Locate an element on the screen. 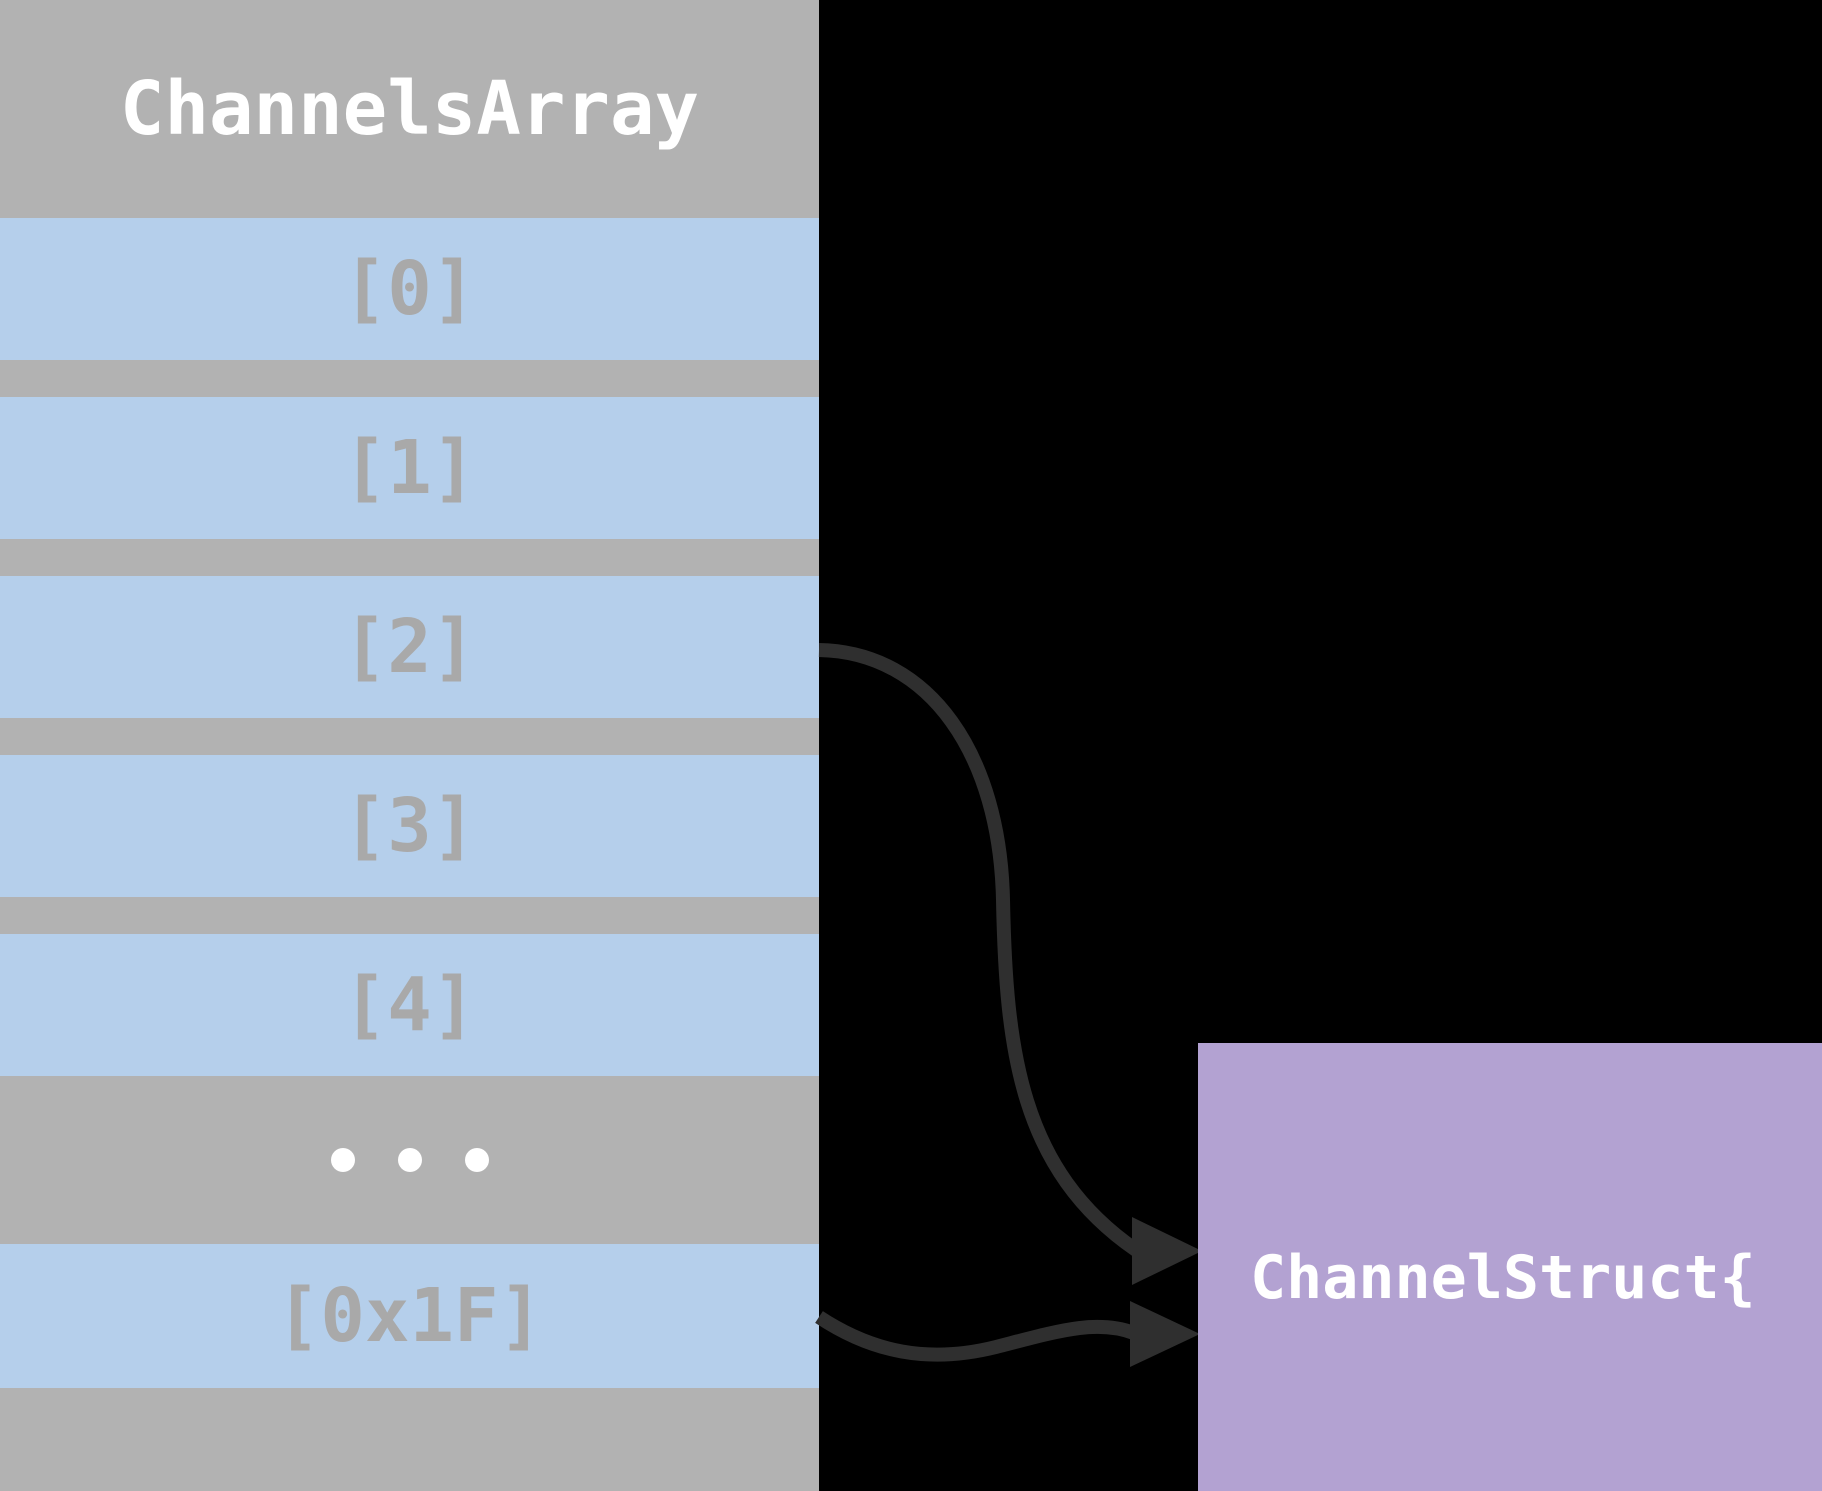 The height and width of the screenshot is (1491, 1822). array-cell-4: [4] is located at coordinates (409, 1005).